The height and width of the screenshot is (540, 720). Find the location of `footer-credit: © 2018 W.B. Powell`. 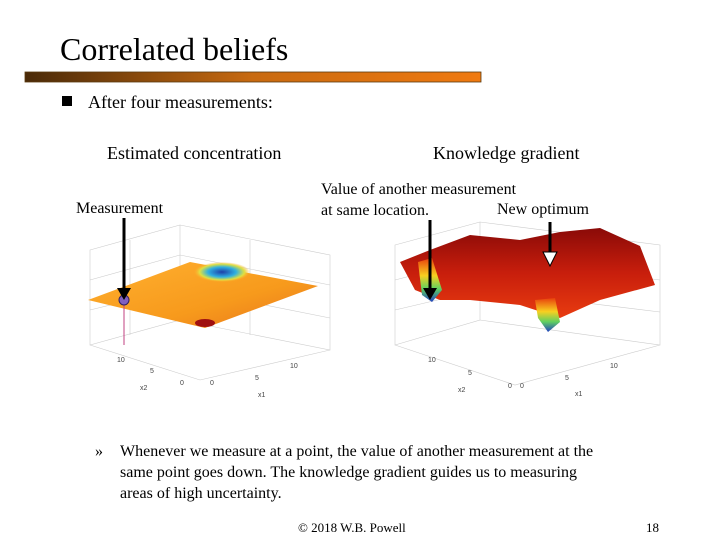

footer-credit: © 2018 W.B. Powell is located at coordinates (352, 527).